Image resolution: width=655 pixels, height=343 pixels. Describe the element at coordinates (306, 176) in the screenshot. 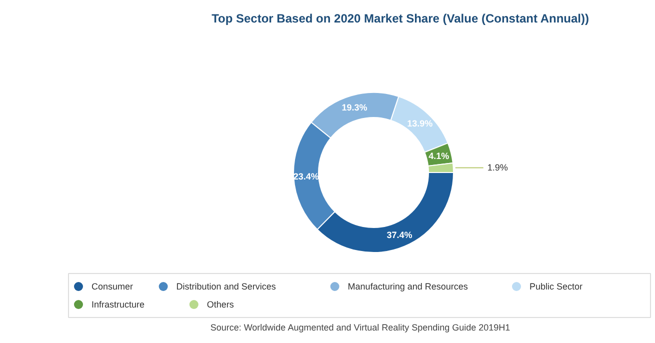

I see `data-label: 23.4%` at that location.